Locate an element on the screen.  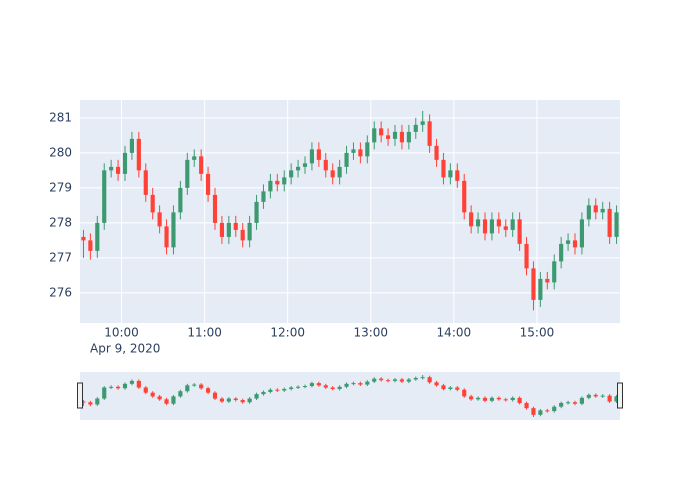
x-date-label: Apr 9, 2020 is located at coordinates (125, 349).